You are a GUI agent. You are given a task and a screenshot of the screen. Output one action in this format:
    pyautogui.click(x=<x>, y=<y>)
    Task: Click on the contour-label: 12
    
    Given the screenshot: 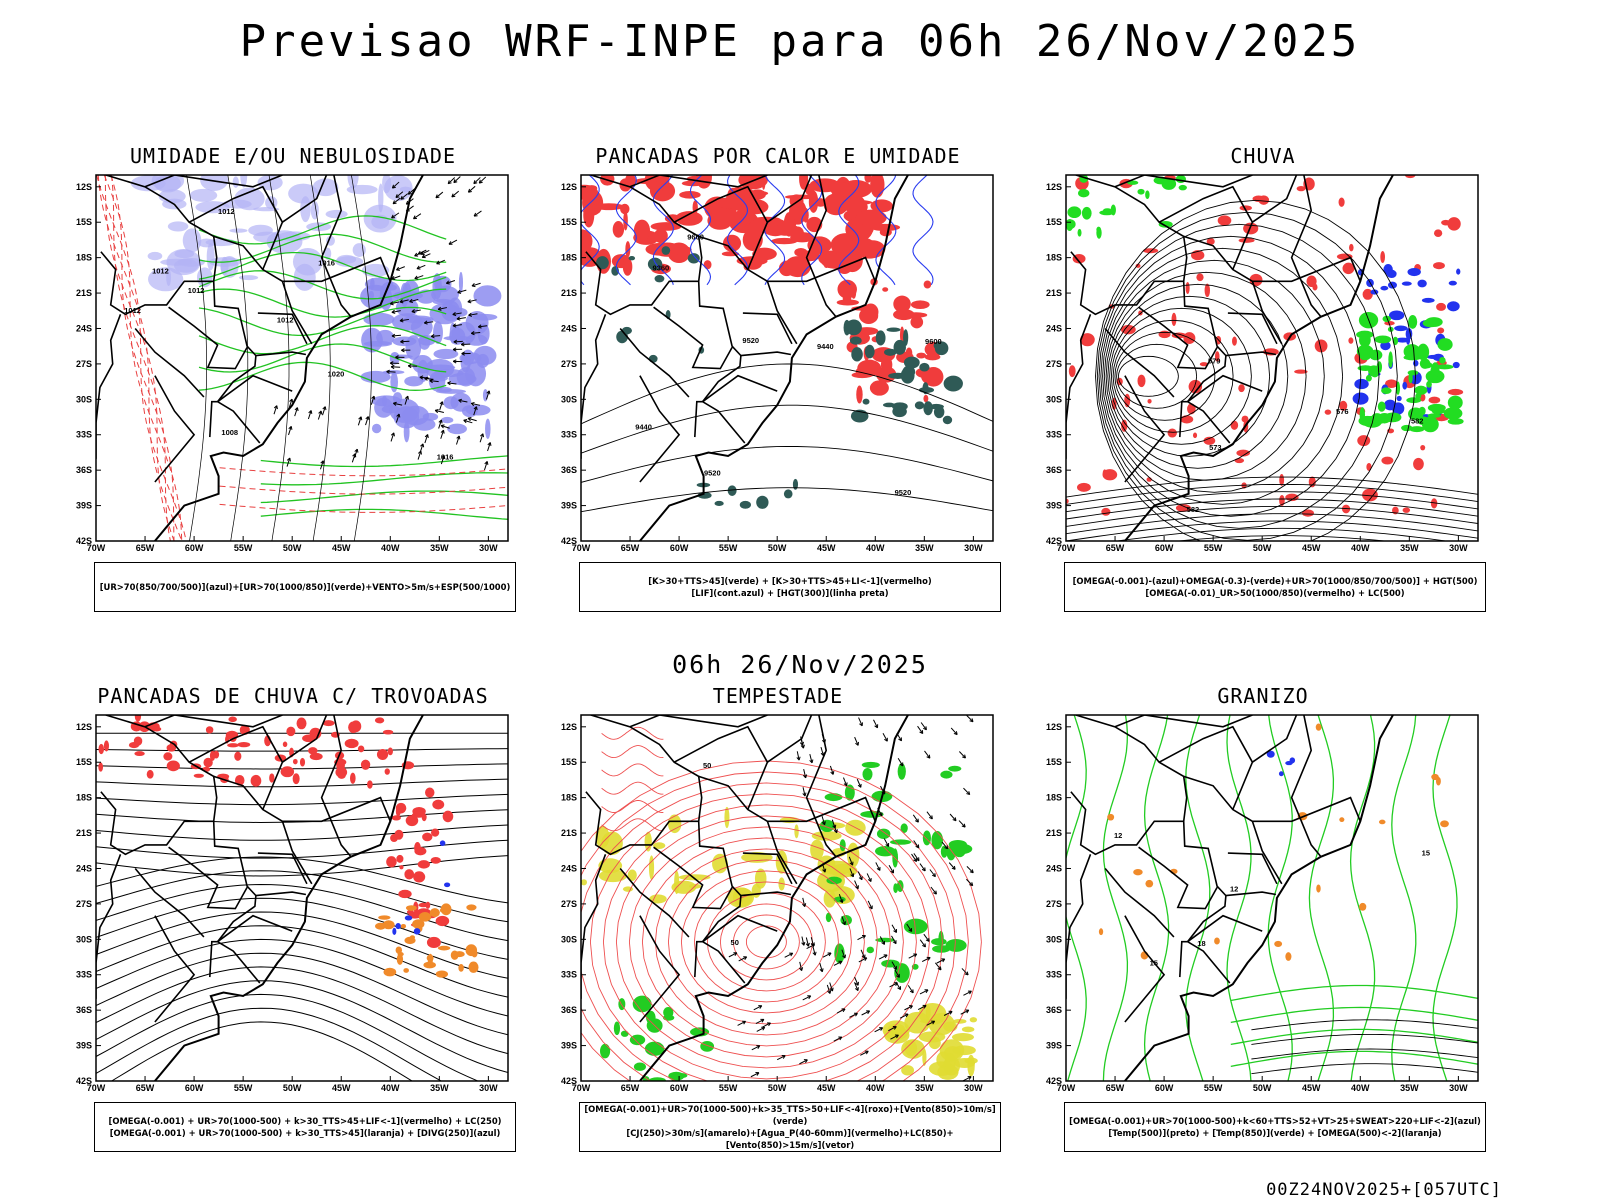 What is the action you would take?
    pyautogui.click(x=1118, y=835)
    